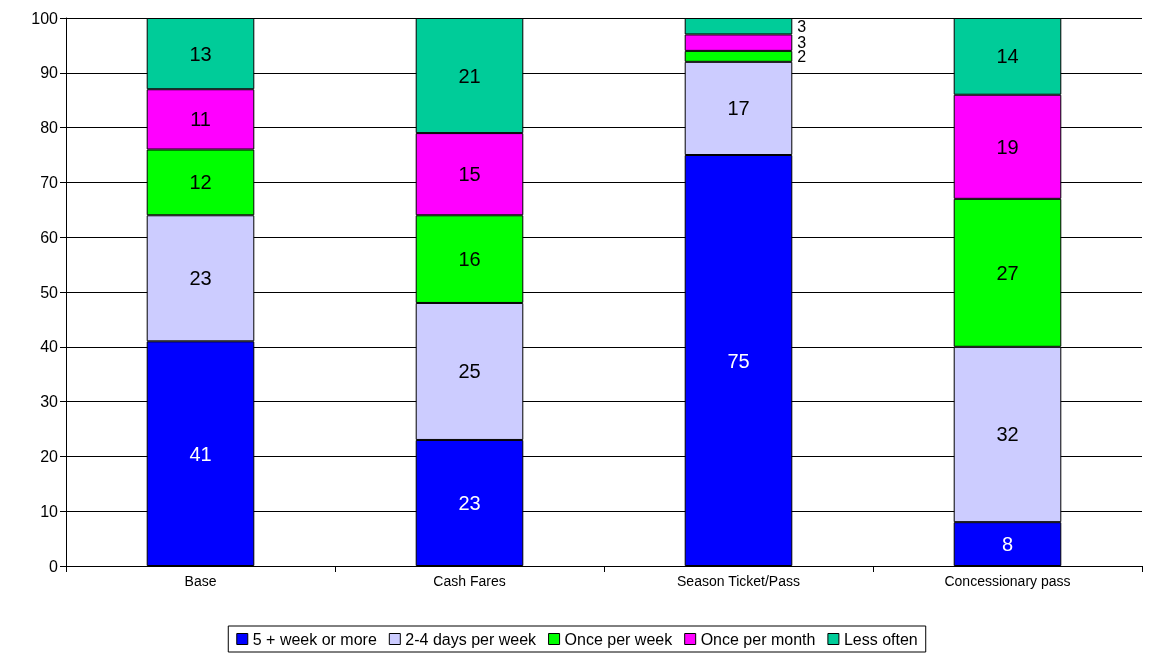  What do you see at coordinates (200, 581) in the screenshot?
I see `x-tick-label: Base` at bounding box center [200, 581].